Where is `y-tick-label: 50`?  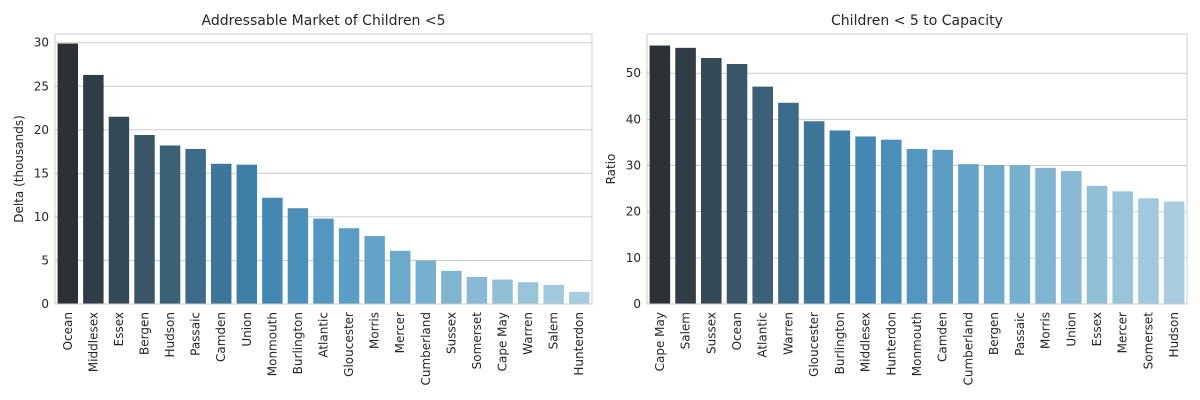
y-tick-label: 50 is located at coordinates (633, 73).